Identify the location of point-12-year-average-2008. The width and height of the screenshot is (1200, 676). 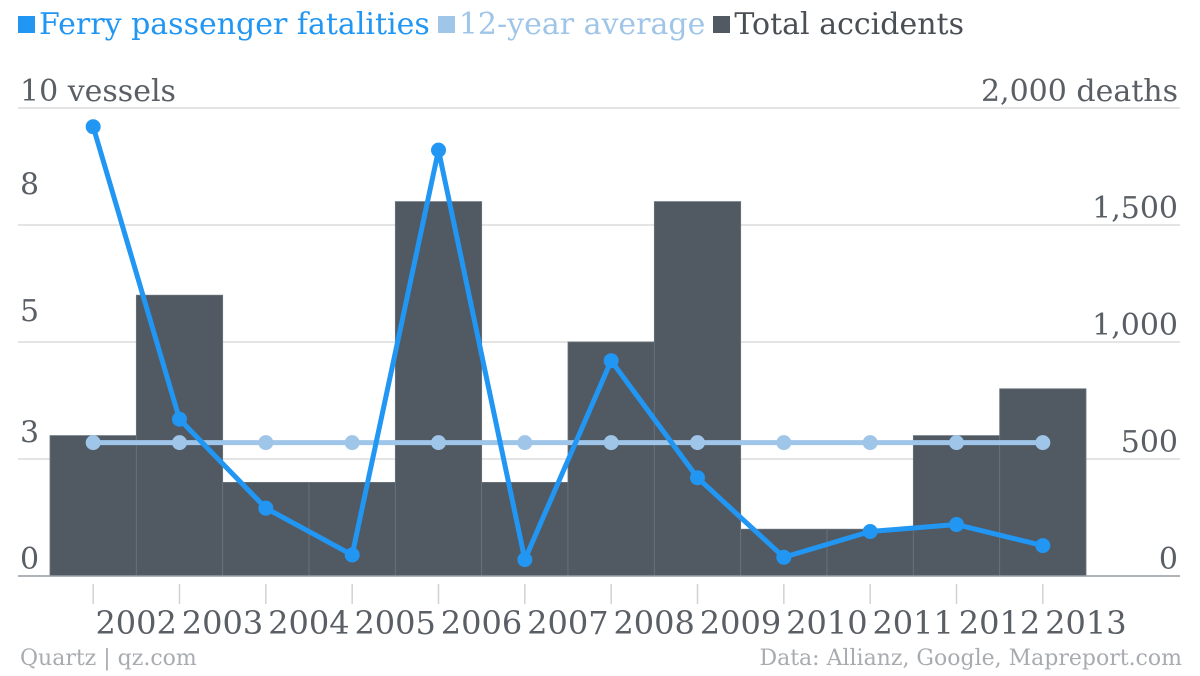
(611, 443).